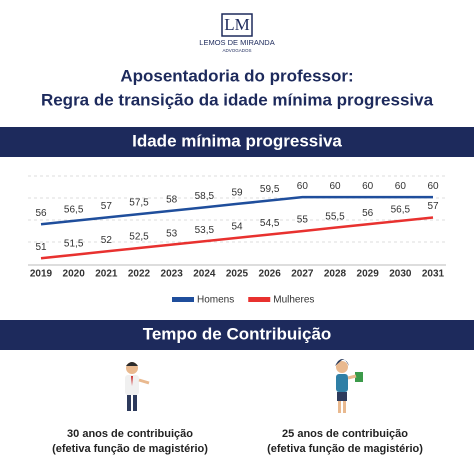  I want to click on data-label: 54,5, so click(270, 223).